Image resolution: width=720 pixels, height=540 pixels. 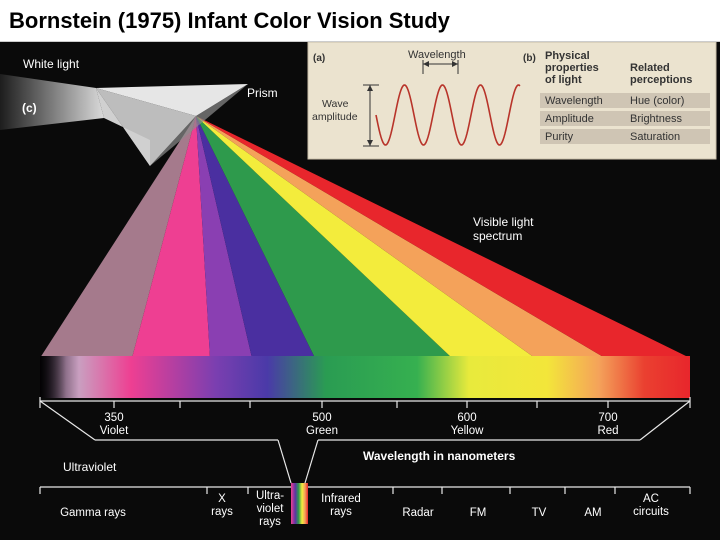 What do you see at coordinates (569, 119) in the screenshot?
I see `property-amplitude: Amplitude` at bounding box center [569, 119].